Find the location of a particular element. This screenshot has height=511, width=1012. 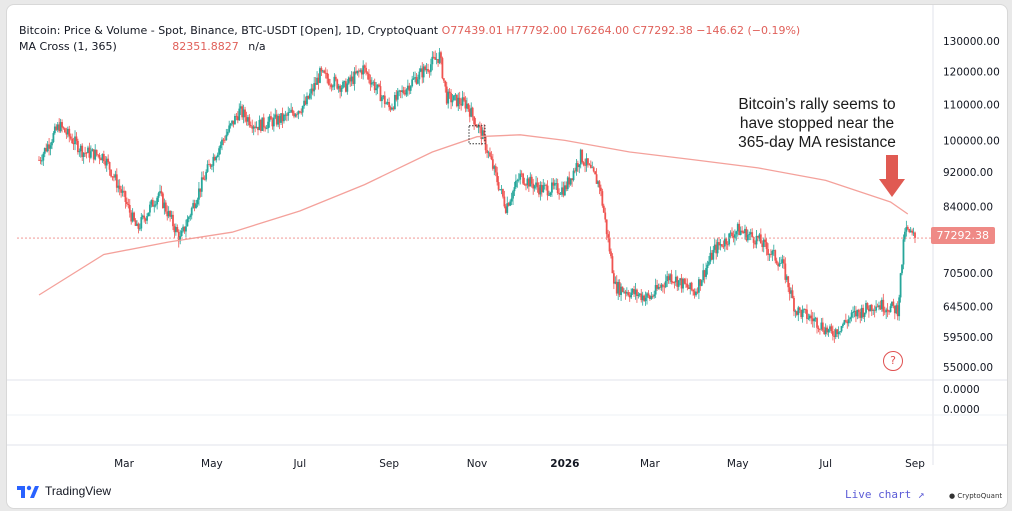

tradingview-label: TradingView is located at coordinates (78, 491).